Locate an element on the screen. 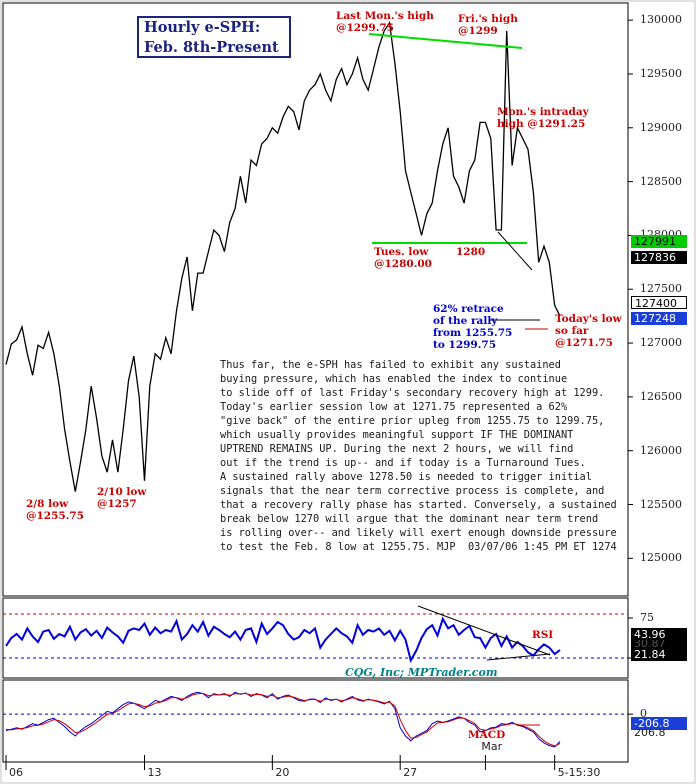 The height and width of the screenshot is (784, 696). y-tick-label: 125500 is located at coordinates (661, 504).